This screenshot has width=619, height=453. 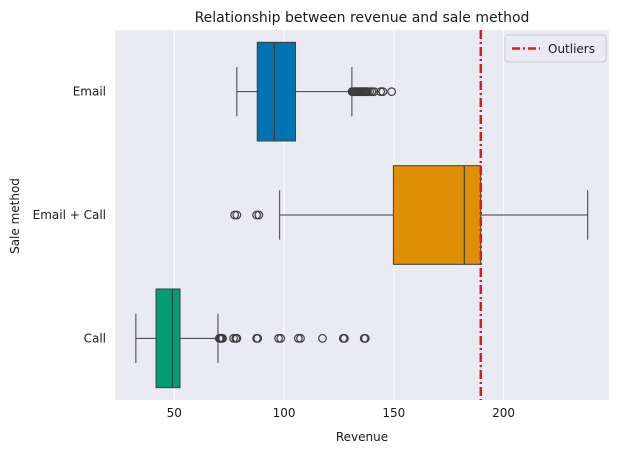 I want to click on x-tick-label: 50, so click(x=174, y=413).